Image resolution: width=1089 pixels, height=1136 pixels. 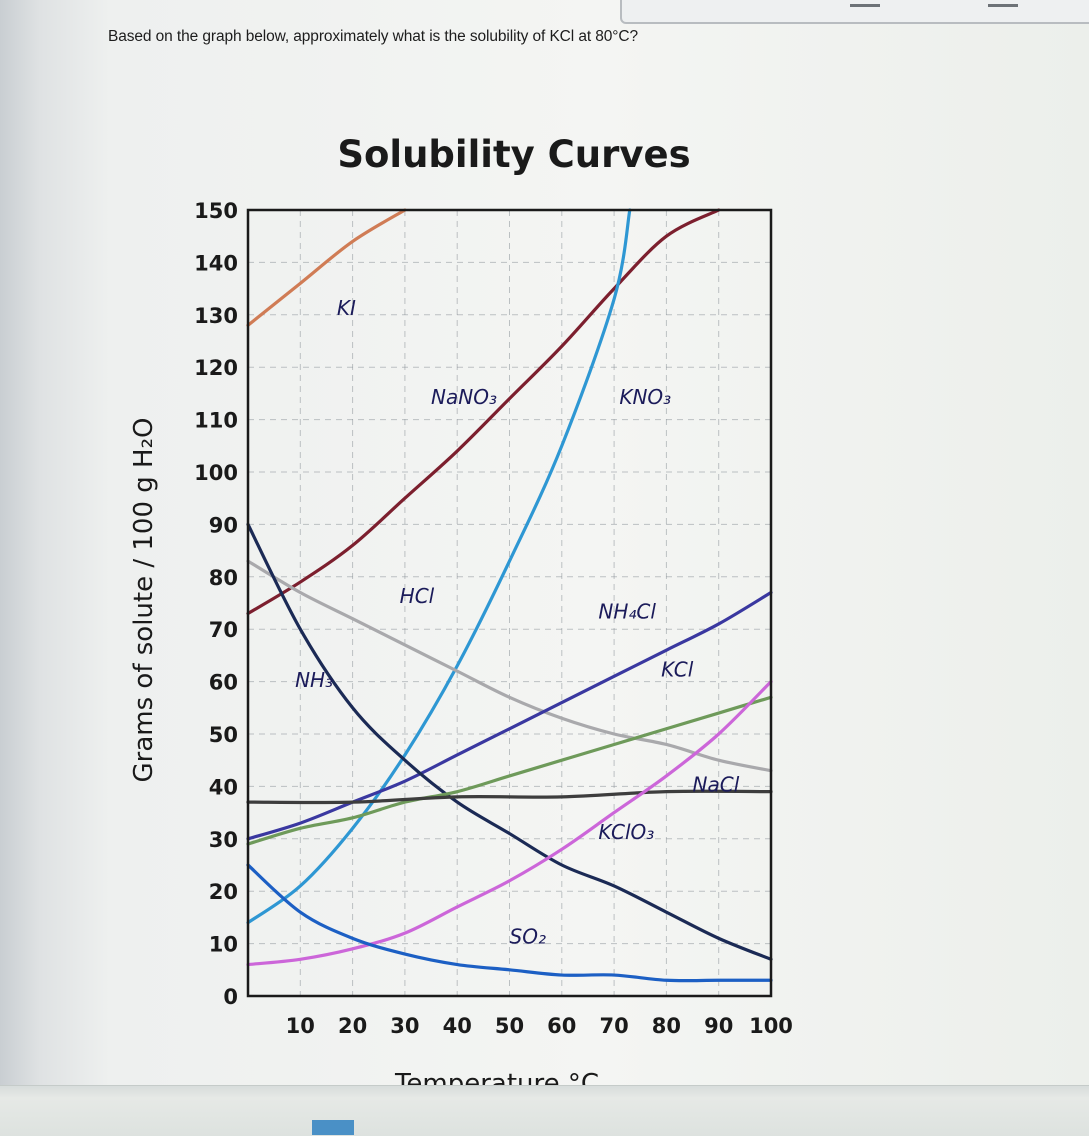 I want to click on y-axis-title: Grams of solute / 100 g H₂O, so click(x=144, y=600).